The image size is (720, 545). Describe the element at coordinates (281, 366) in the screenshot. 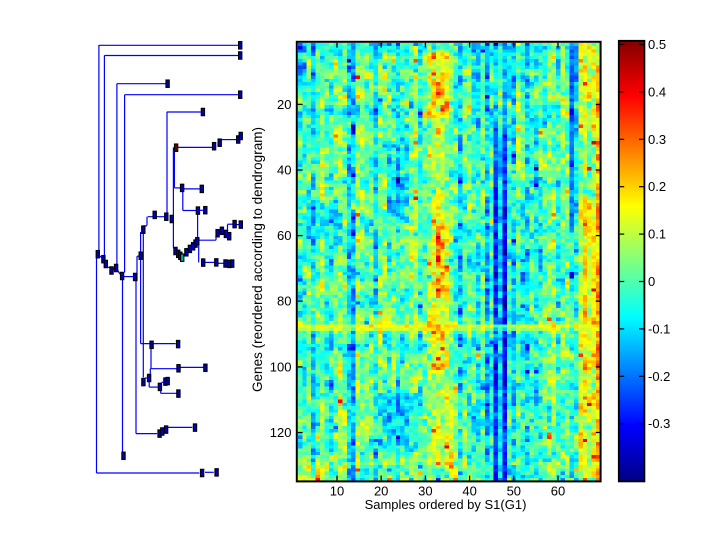

I see `svg-text: 100` at that location.